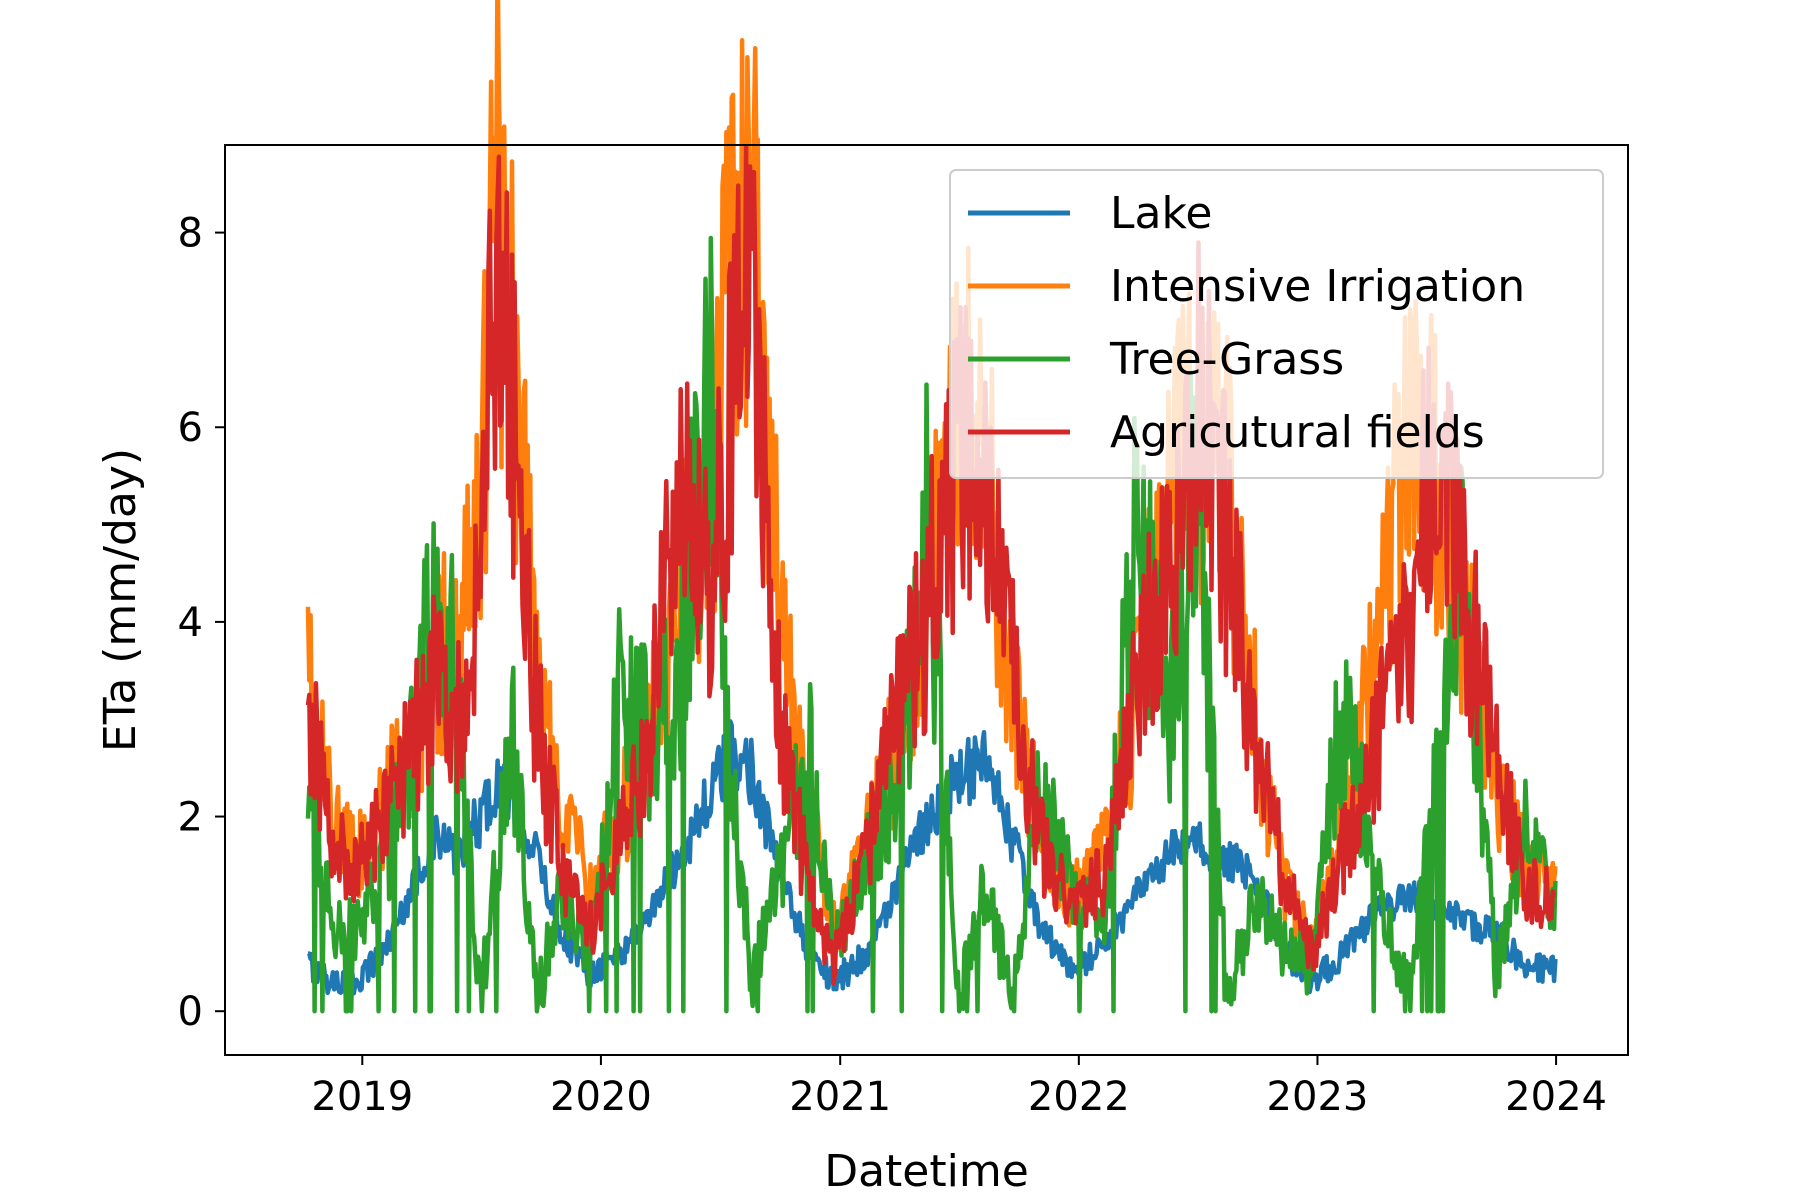 This screenshot has height=1200, width=1800. Describe the element at coordinates (1161, 213) in the screenshot. I see `legend-entry: Lake` at that location.